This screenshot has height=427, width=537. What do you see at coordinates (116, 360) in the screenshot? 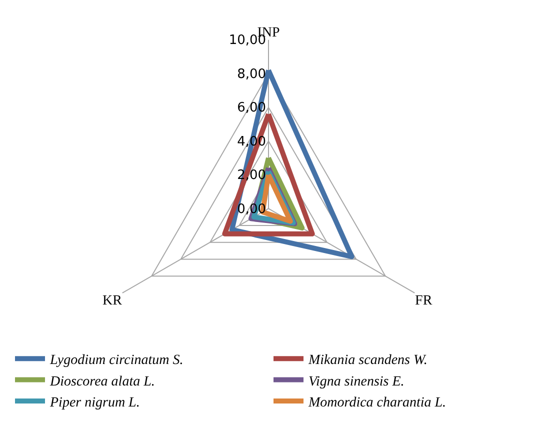
I see `legend-label: Lygodium circinatum S.` at bounding box center [116, 360].